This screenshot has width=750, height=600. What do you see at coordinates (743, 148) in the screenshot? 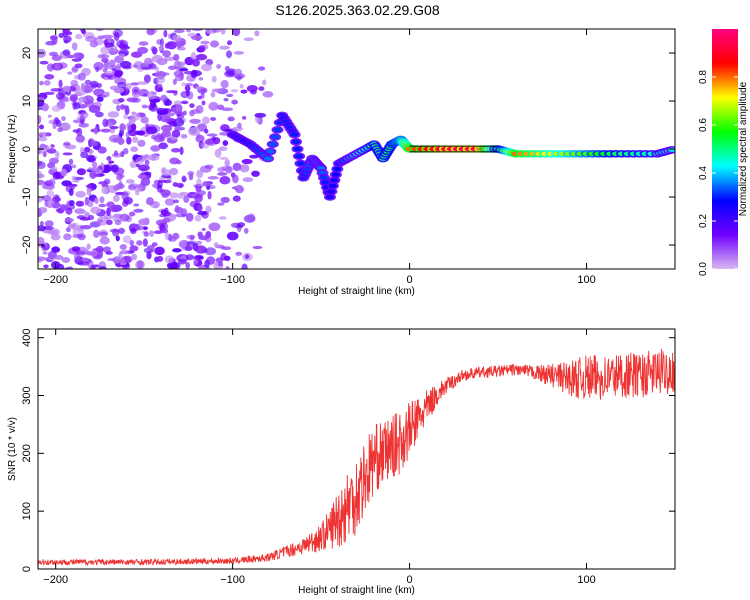
I see `colorbar-label: Normalized spectral amplitude` at bounding box center [743, 148].